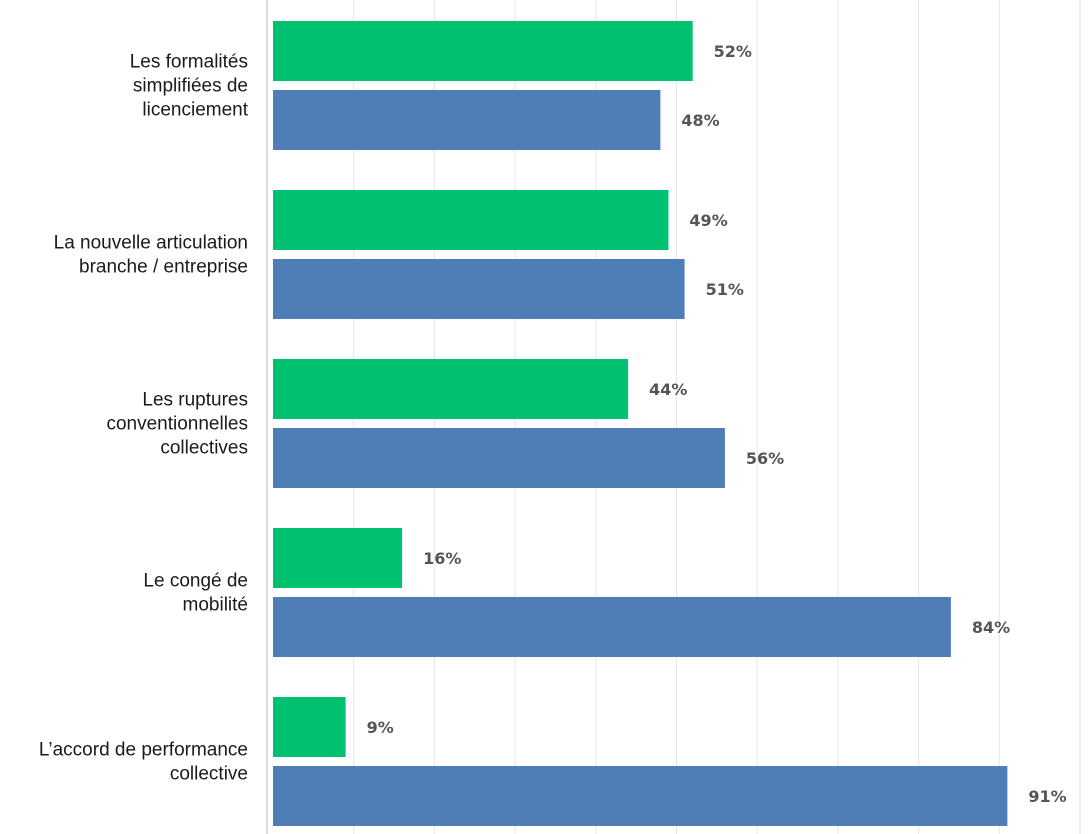  What do you see at coordinates (215, 605) in the screenshot?
I see `category-label: mobilité` at bounding box center [215, 605].